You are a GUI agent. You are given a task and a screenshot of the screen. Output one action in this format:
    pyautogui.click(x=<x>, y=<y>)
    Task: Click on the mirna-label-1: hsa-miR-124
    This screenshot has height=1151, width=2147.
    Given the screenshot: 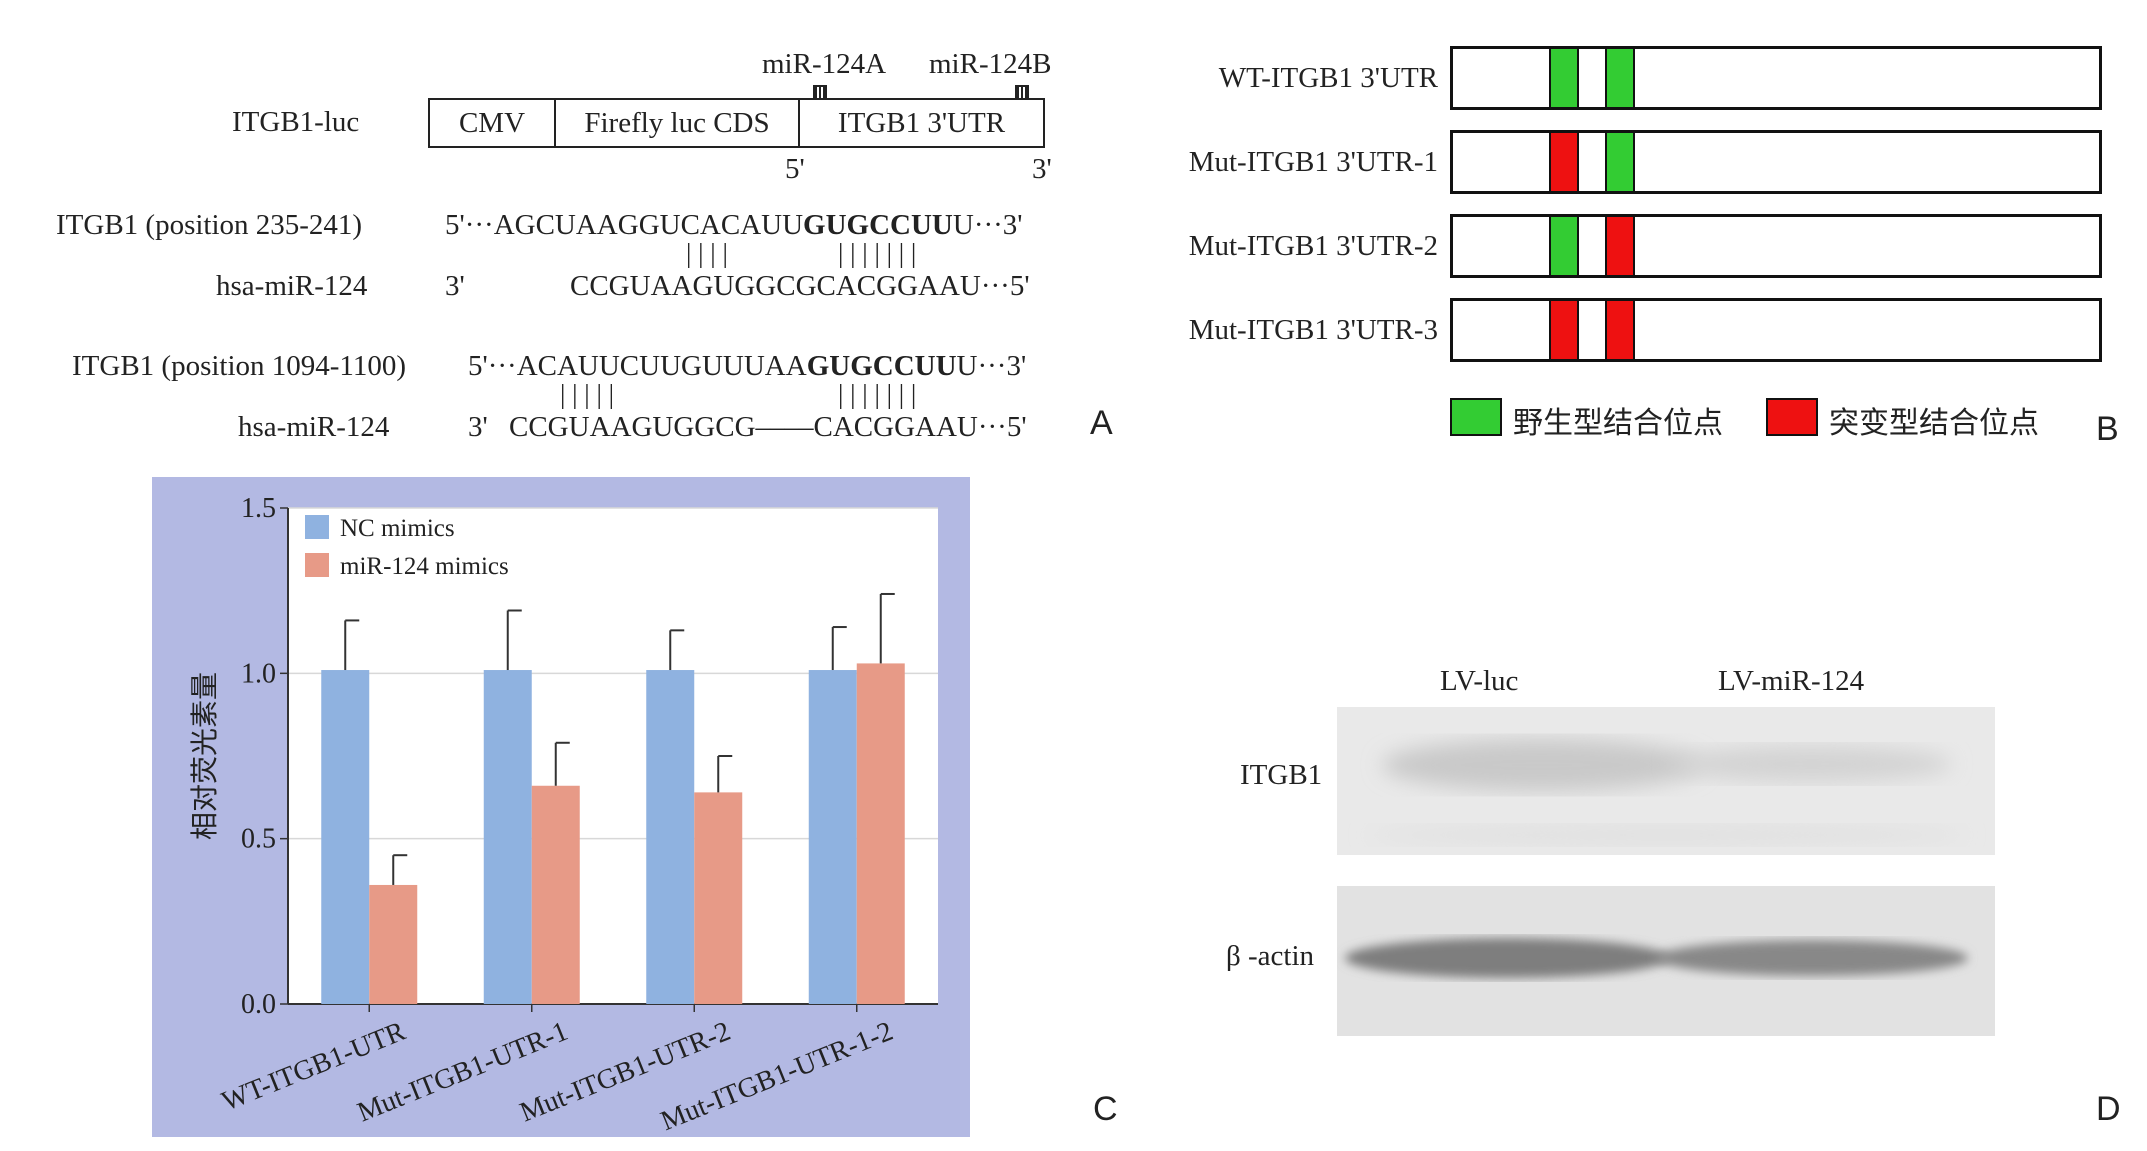 What is the action you would take?
    pyautogui.click(x=292, y=286)
    